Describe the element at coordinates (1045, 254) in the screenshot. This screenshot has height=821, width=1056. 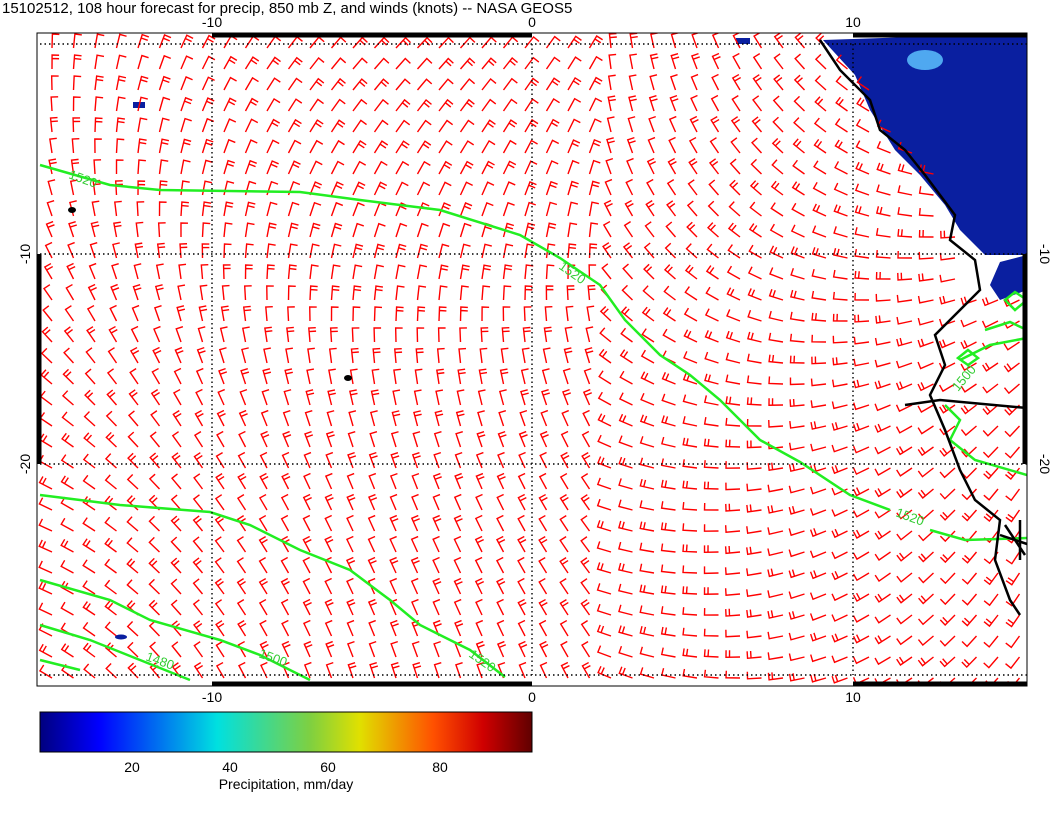
I see `lat-label-right: -10` at that location.